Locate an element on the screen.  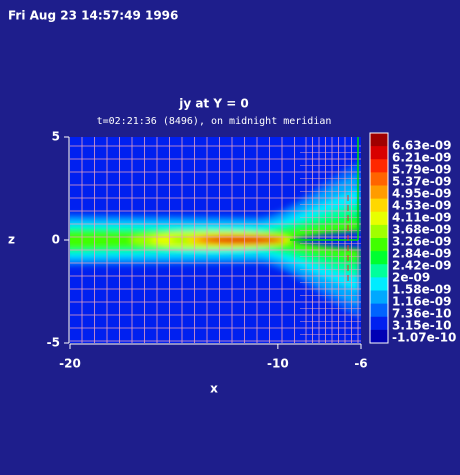
y-tick-label: -5 is located at coordinates (53, 343).